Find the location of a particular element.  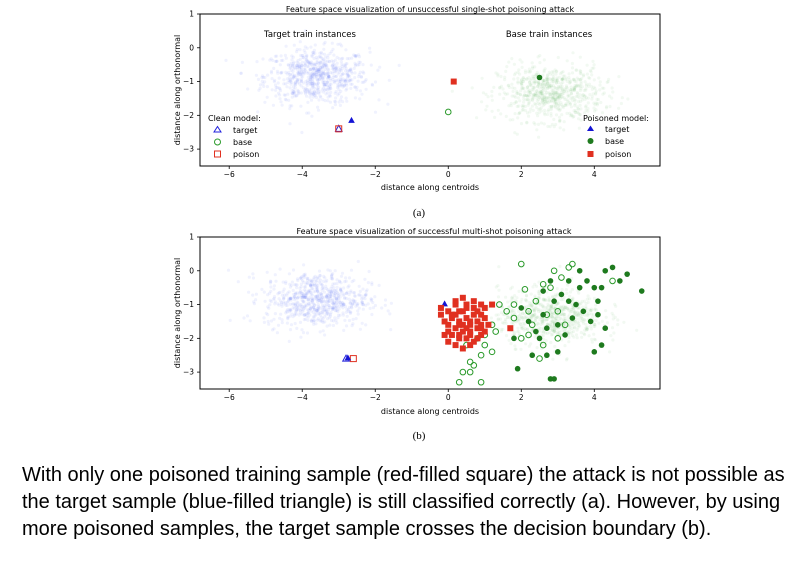

x-tick-label: −4 is located at coordinates (302, 174).